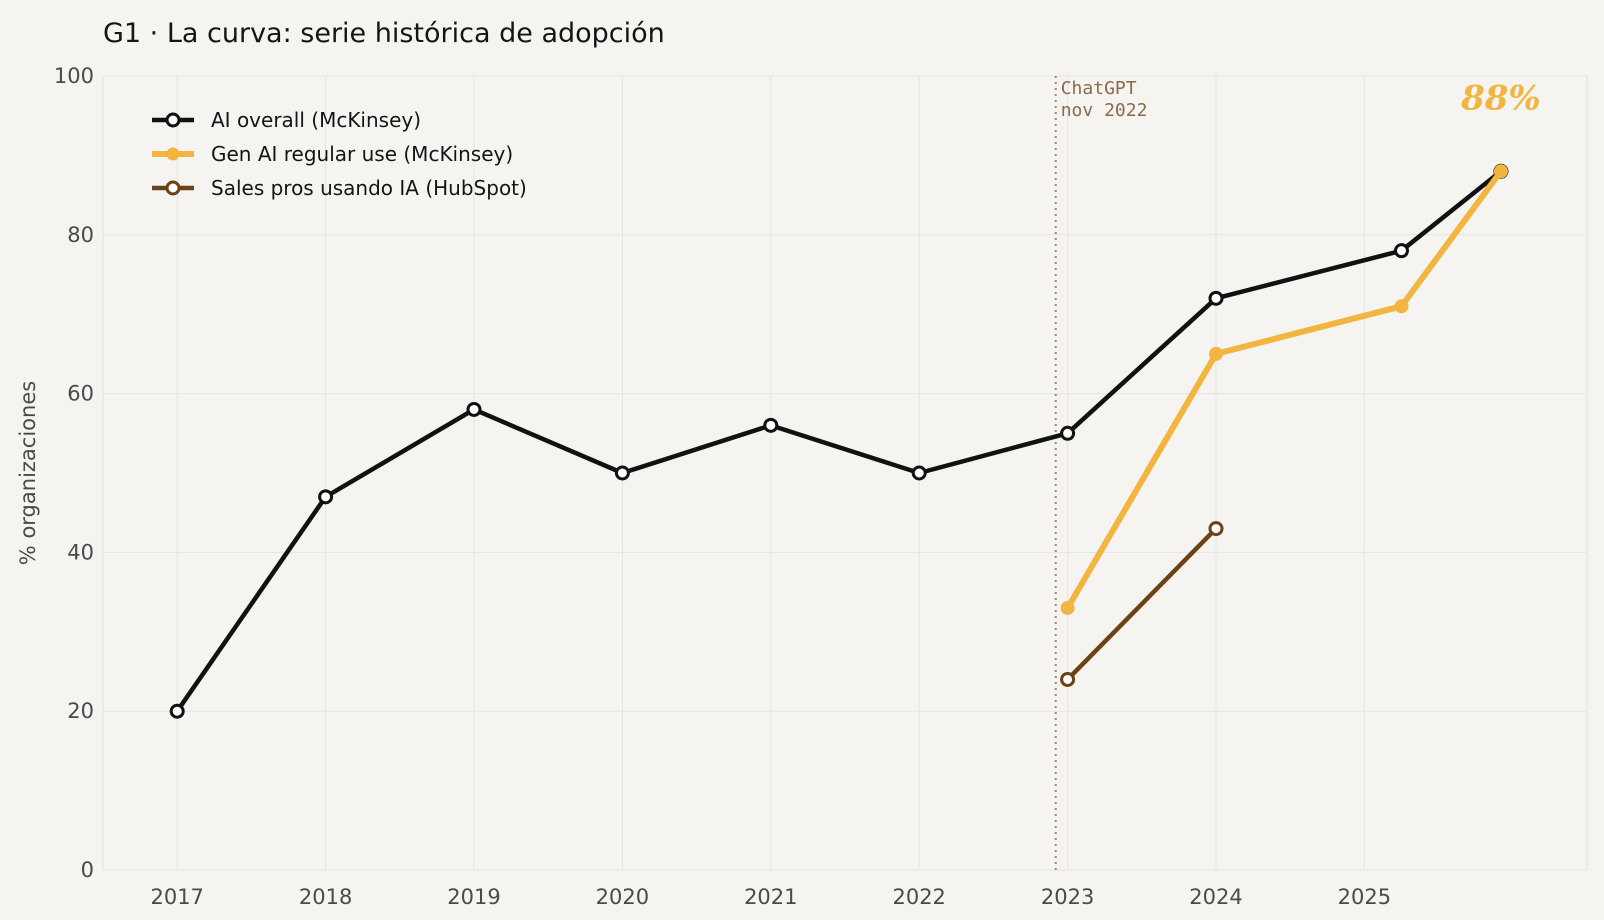  Describe the element at coordinates (1104, 110) in the screenshot. I see `chatgpt-marker-date: nov 2022` at that location.